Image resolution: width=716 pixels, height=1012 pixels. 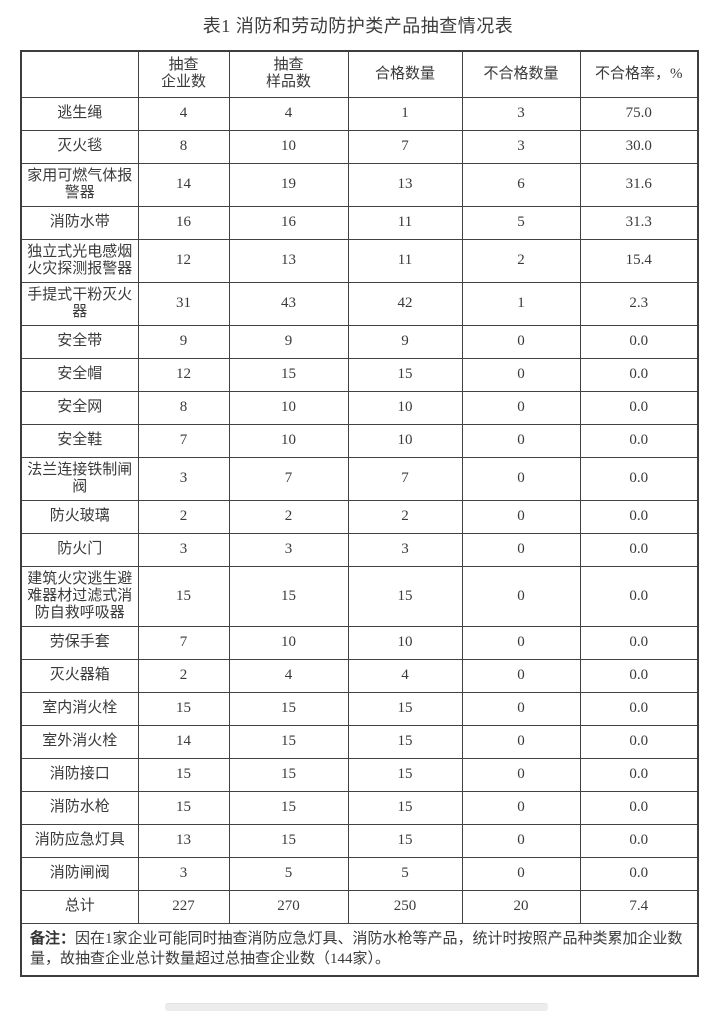 I want to click on table-row: 独立式光电感烟火灾探测报警器 12 13 11 2 15.4, so click(x=359, y=260).